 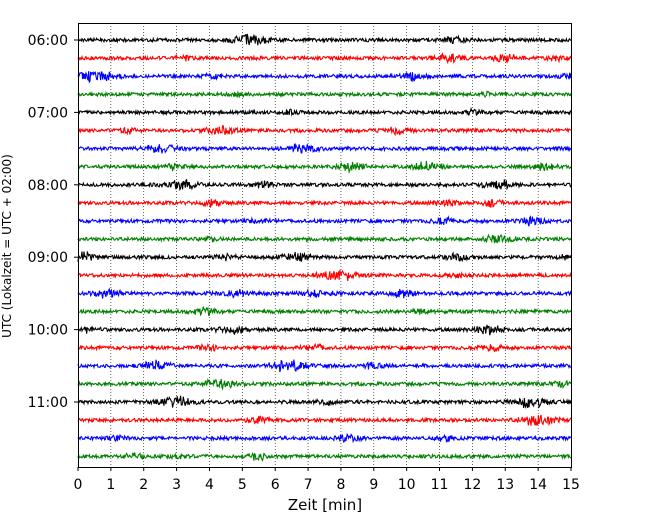 What do you see at coordinates (472, 485) in the screenshot?
I see `x-tick-label: 12` at bounding box center [472, 485].